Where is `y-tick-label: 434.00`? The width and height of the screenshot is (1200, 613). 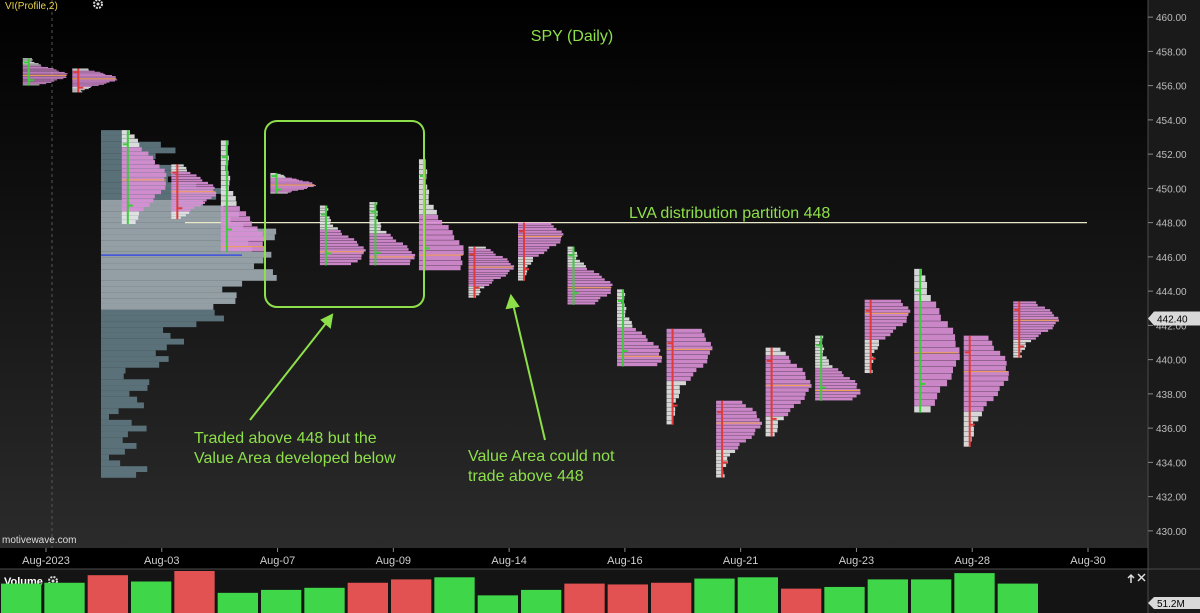 y-tick-label: 434.00 is located at coordinates (1171, 463).